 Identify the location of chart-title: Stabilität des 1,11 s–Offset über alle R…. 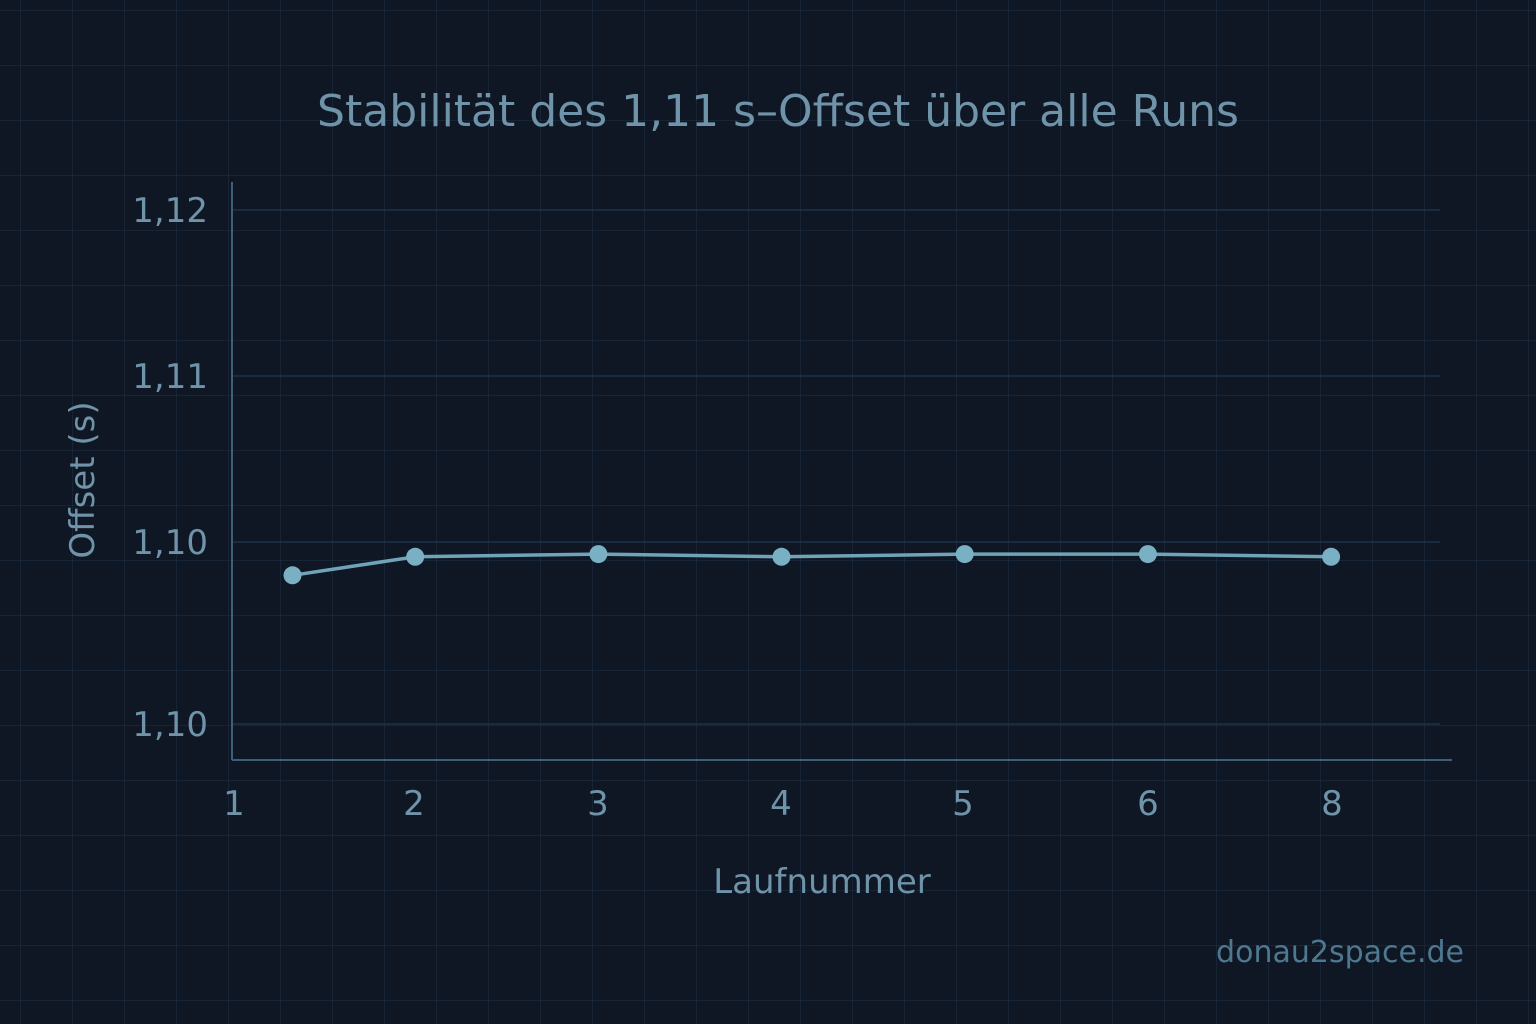
(778, 111).